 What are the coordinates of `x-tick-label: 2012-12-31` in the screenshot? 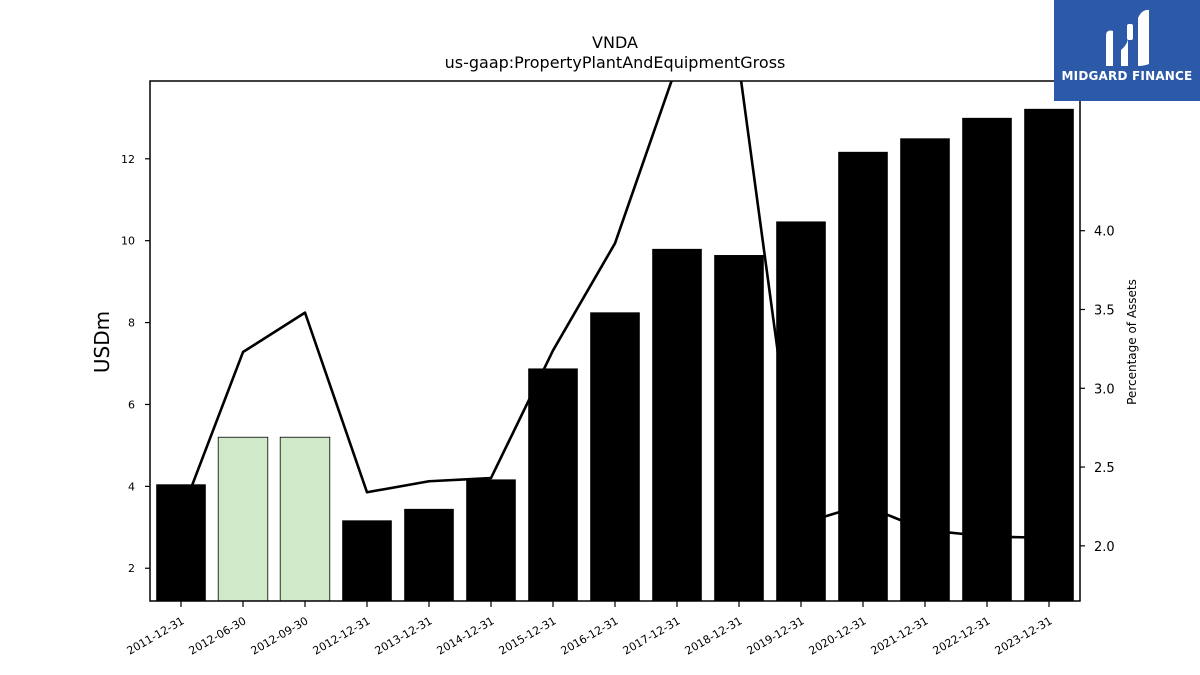 It's located at (342, 635).